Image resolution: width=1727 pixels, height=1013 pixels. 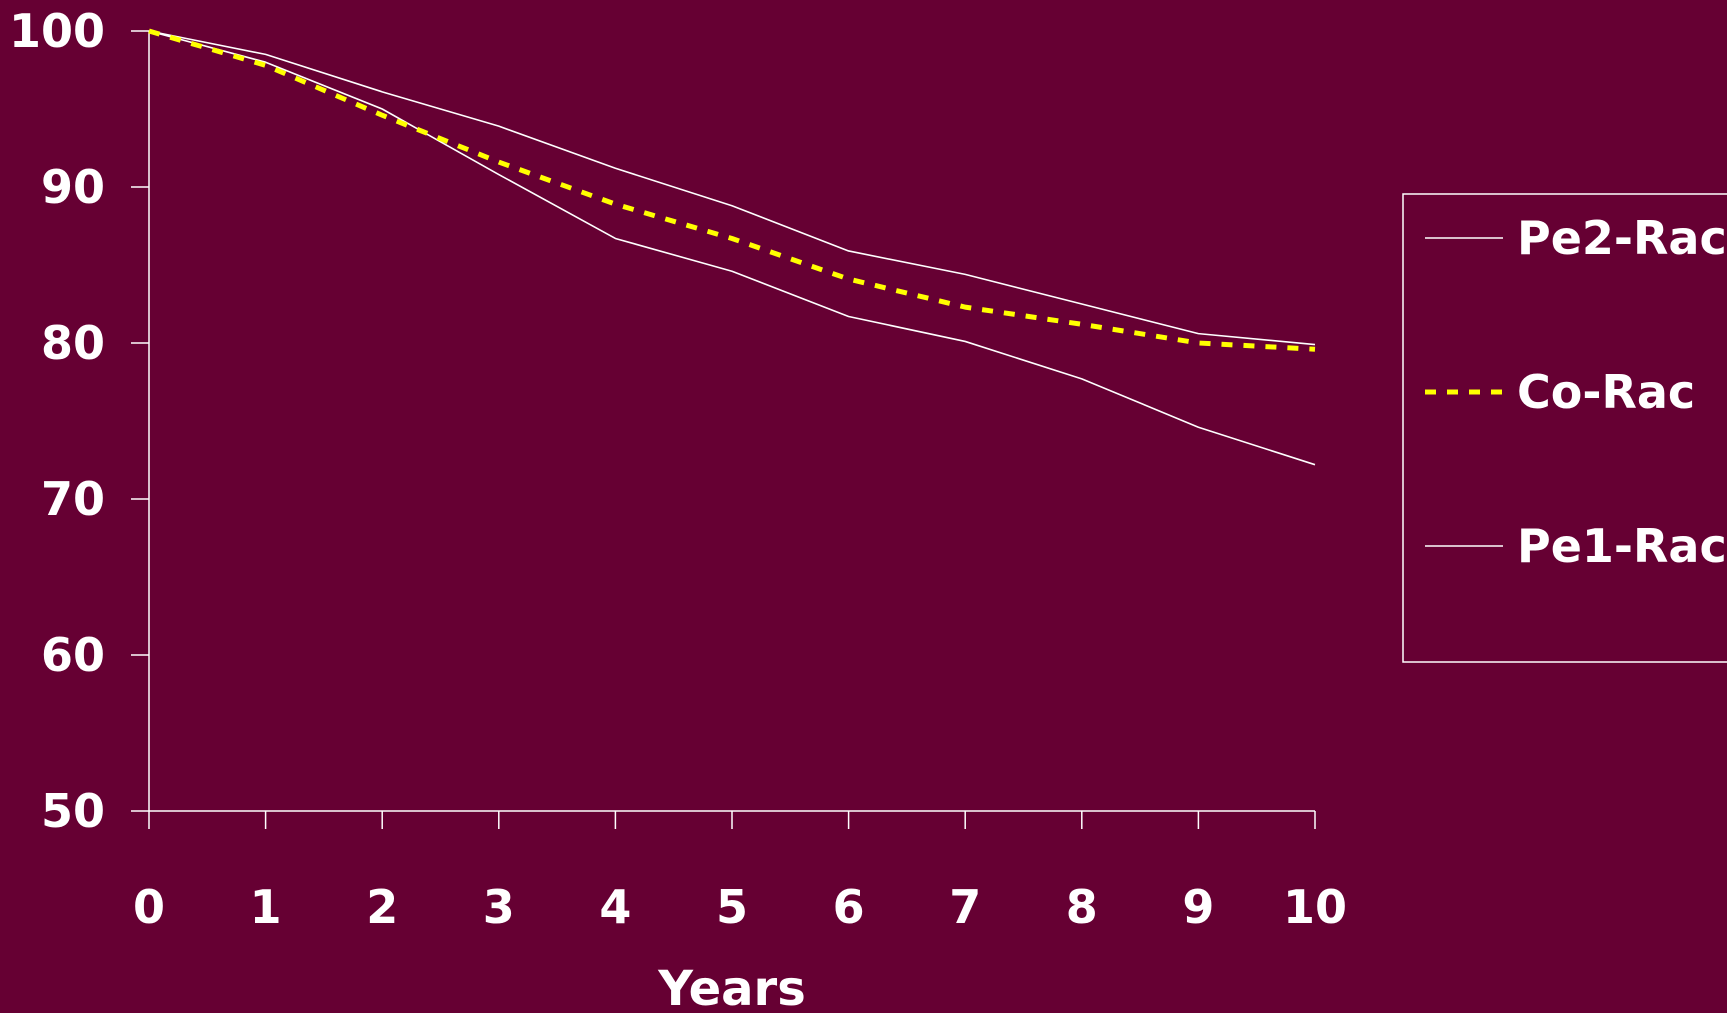 I want to click on x-axis-title: Years, so click(x=731, y=987).